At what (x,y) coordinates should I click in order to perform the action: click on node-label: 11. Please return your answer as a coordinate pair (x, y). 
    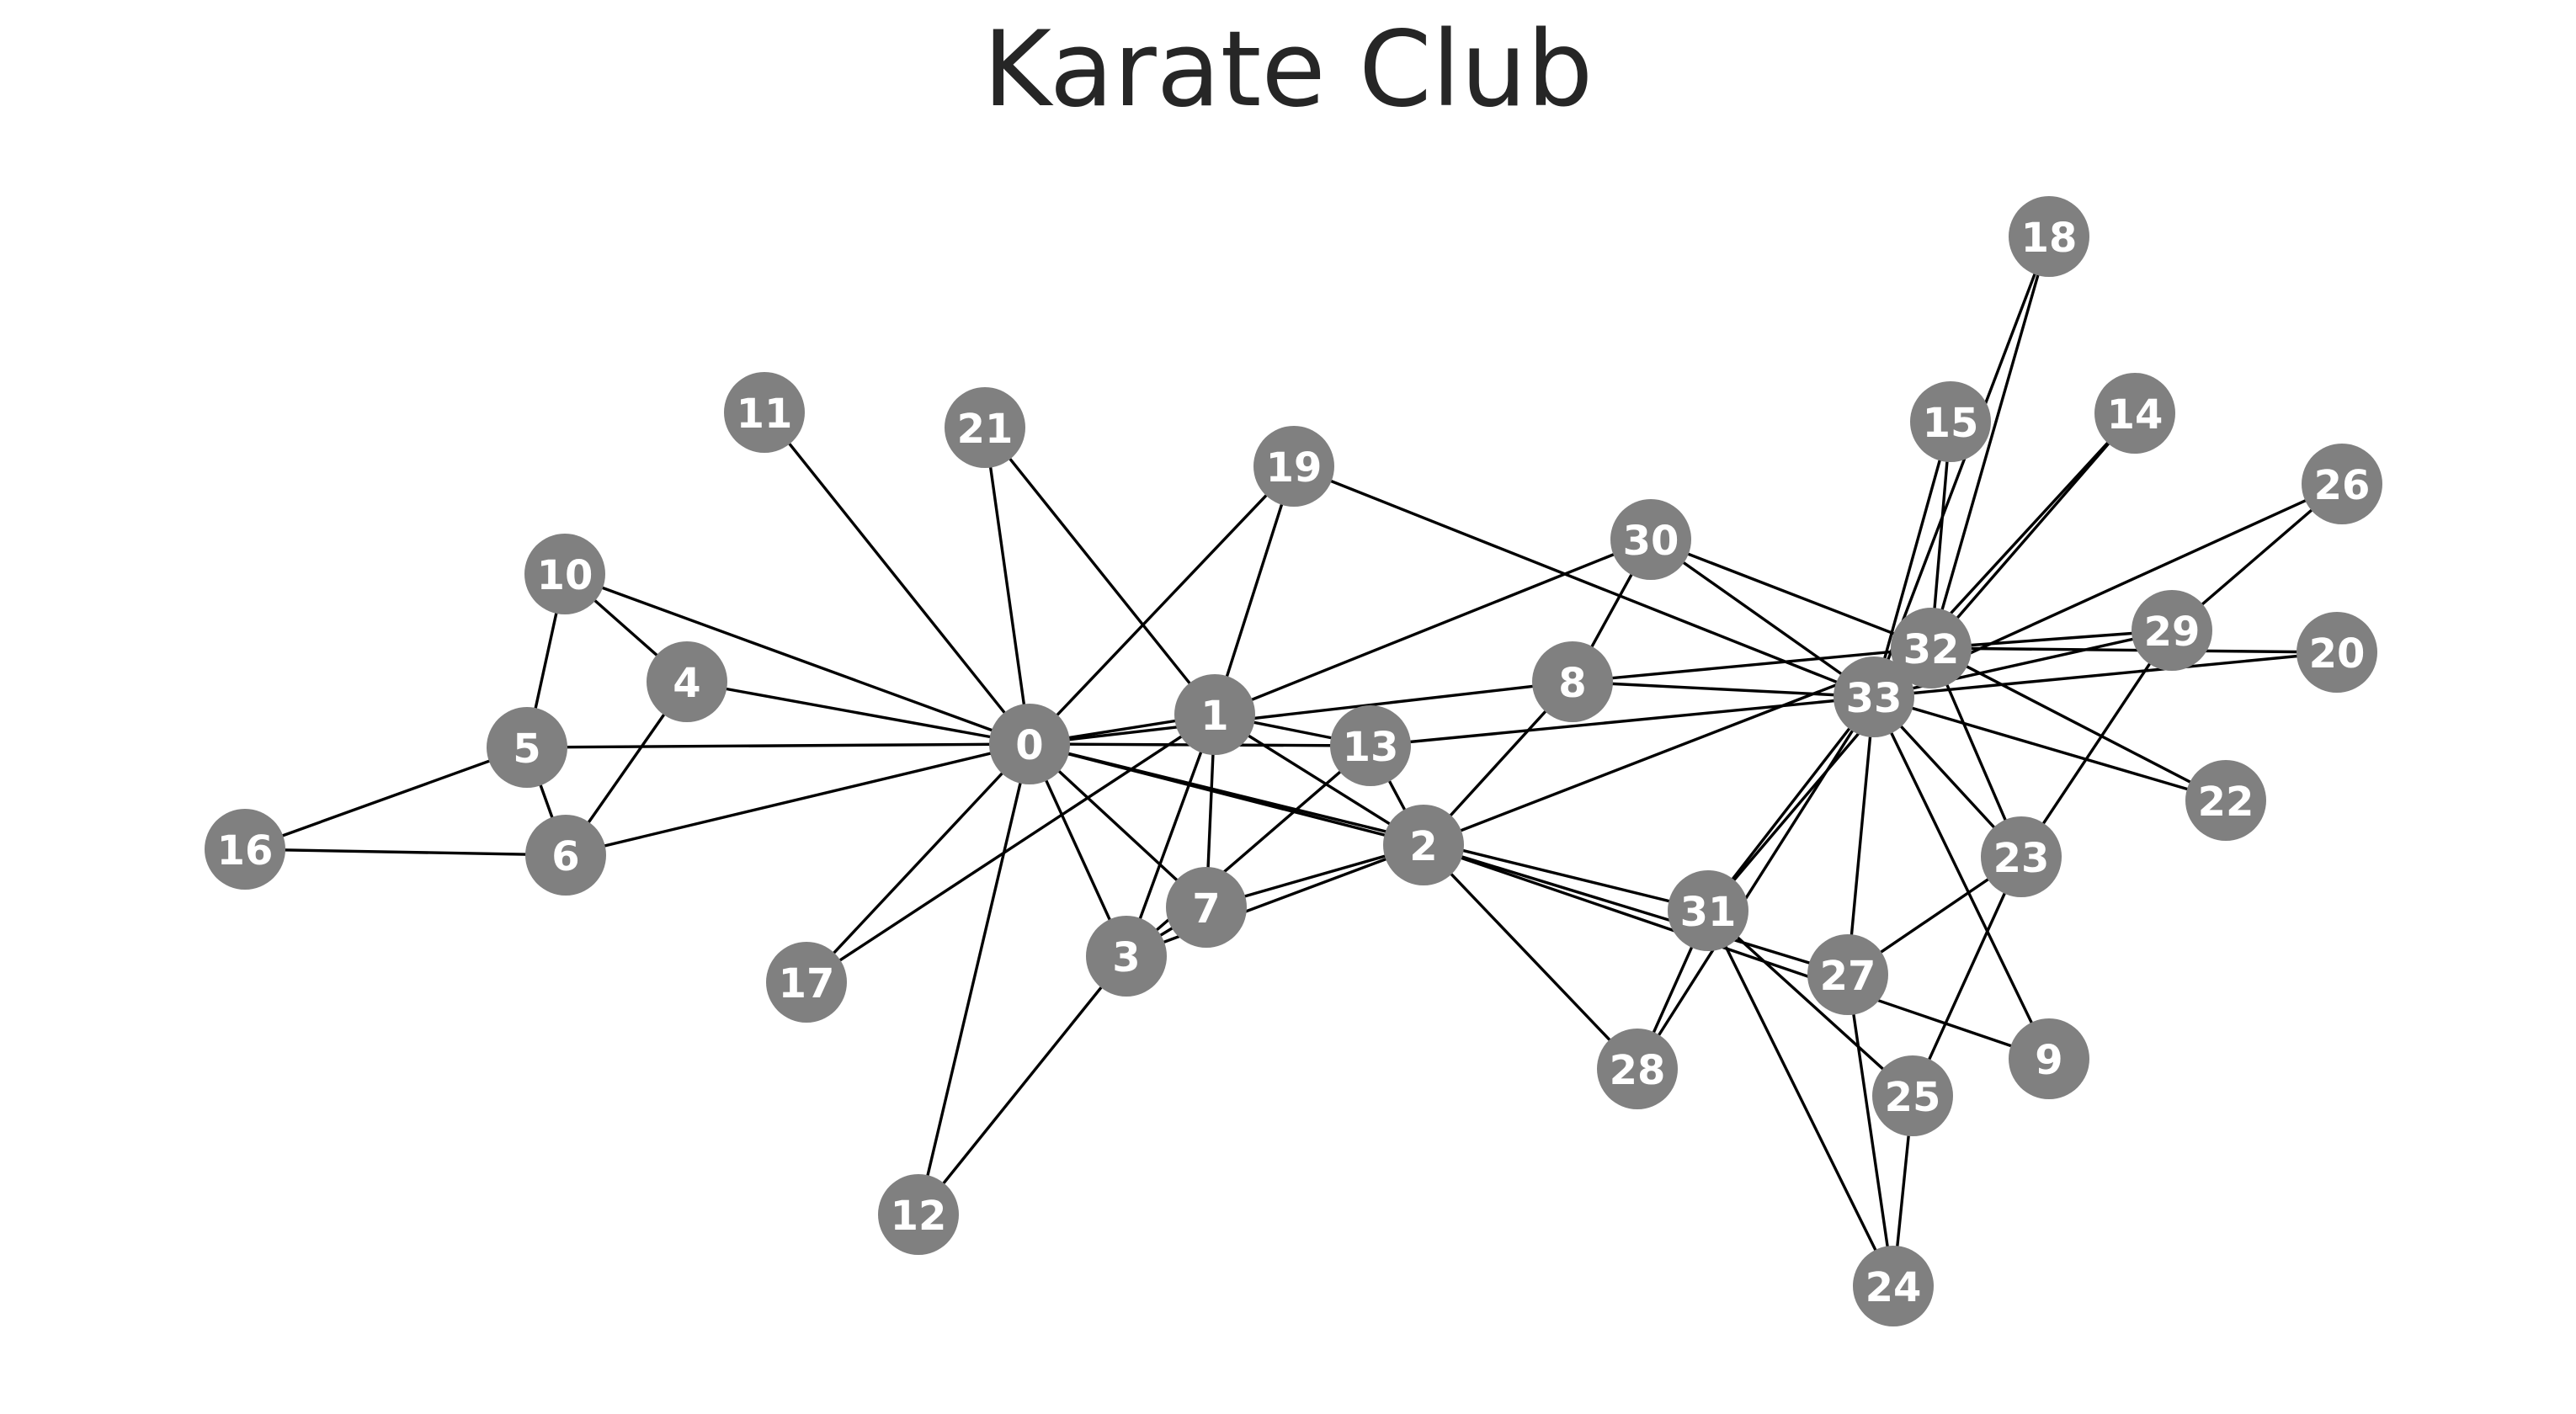
    Looking at the image, I should click on (765, 414).